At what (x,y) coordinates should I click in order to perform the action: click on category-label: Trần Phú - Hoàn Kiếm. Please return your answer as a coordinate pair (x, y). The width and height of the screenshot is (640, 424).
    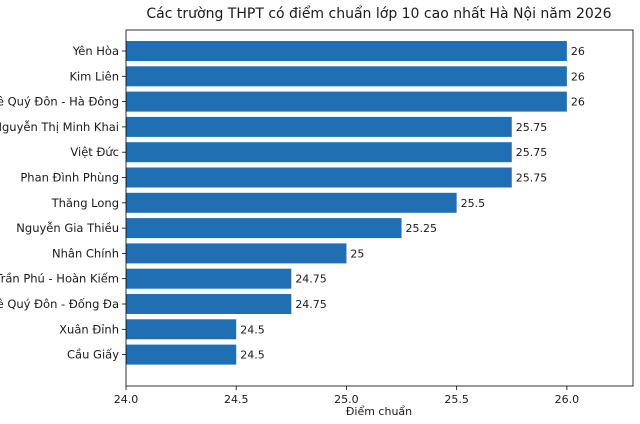
    Looking at the image, I should click on (59, 279).